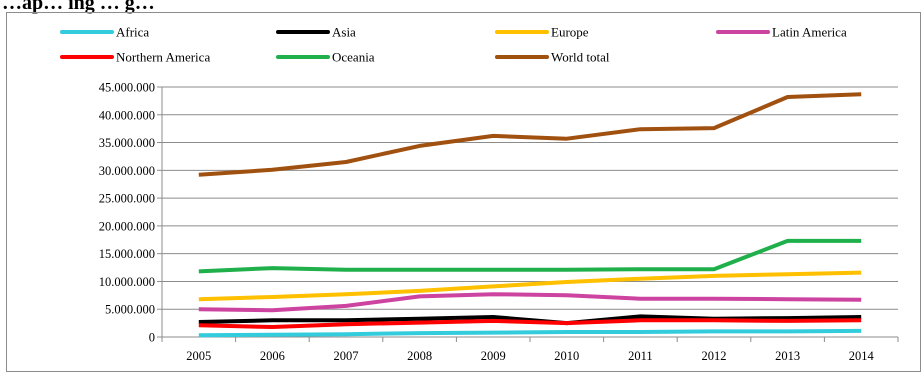 The height and width of the screenshot is (373, 923). I want to click on x-tick-label: 2012, so click(714, 356).